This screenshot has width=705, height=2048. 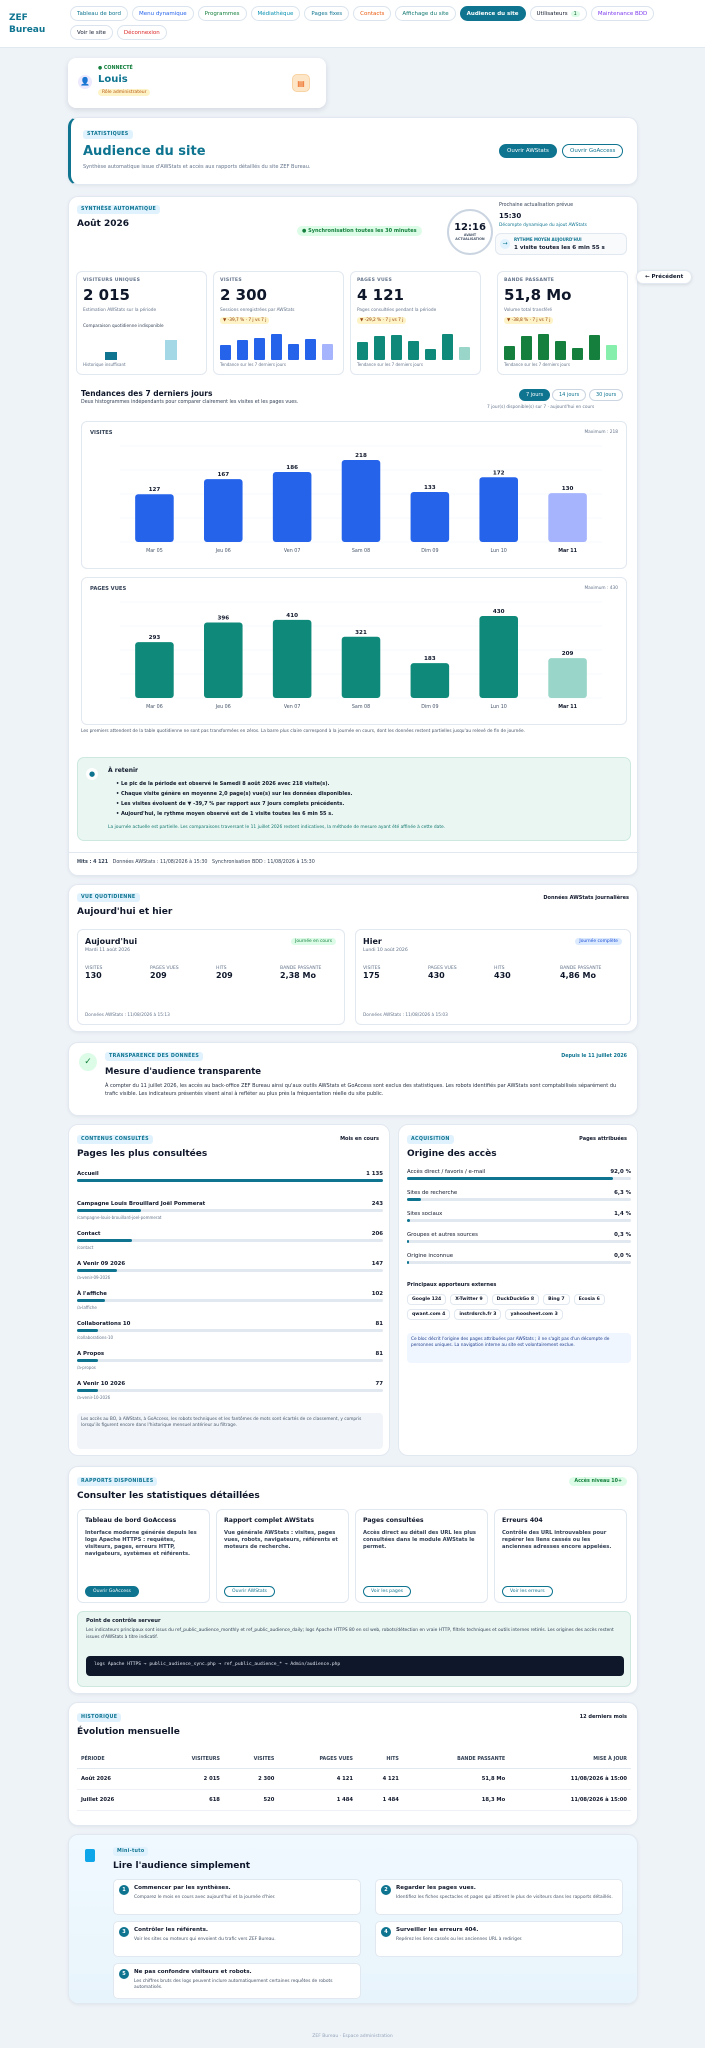 I want to click on chart-category-label: Sam 08, so click(x=361, y=551).